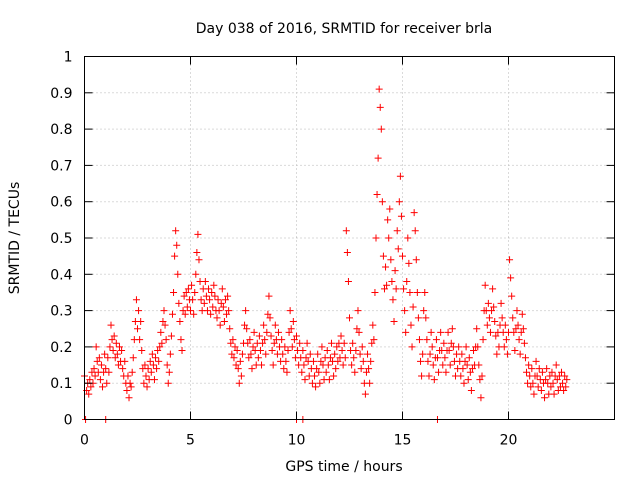 The image size is (640, 480). What do you see at coordinates (61, 94) in the screenshot?
I see `y-tick-label: 0.9` at bounding box center [61, 94].